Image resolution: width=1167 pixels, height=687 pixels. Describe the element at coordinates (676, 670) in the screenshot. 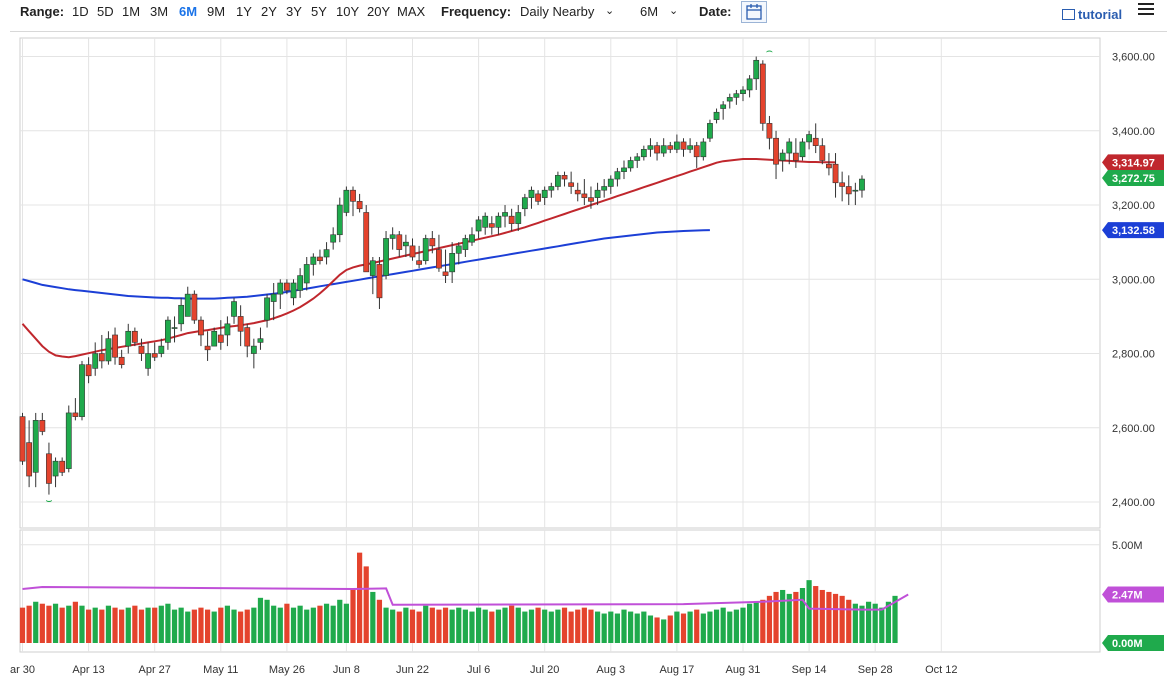

I see `x-tick-label: Aug 17` at that location.